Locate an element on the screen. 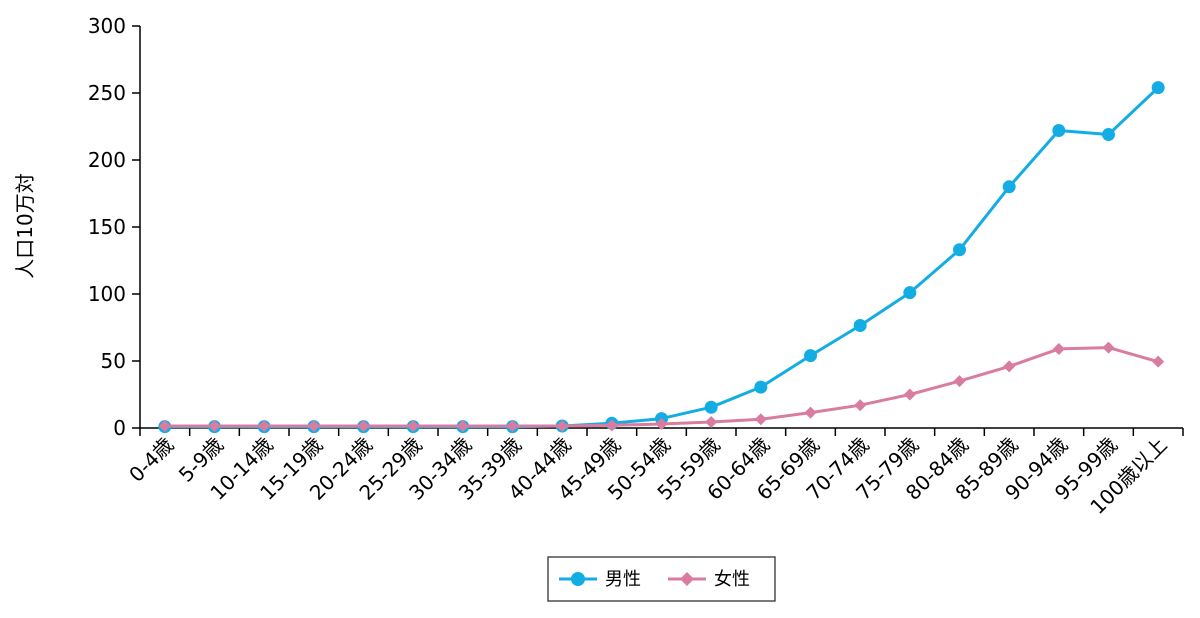  legend-label-male: 男性 is located at coordinates (623, 579).